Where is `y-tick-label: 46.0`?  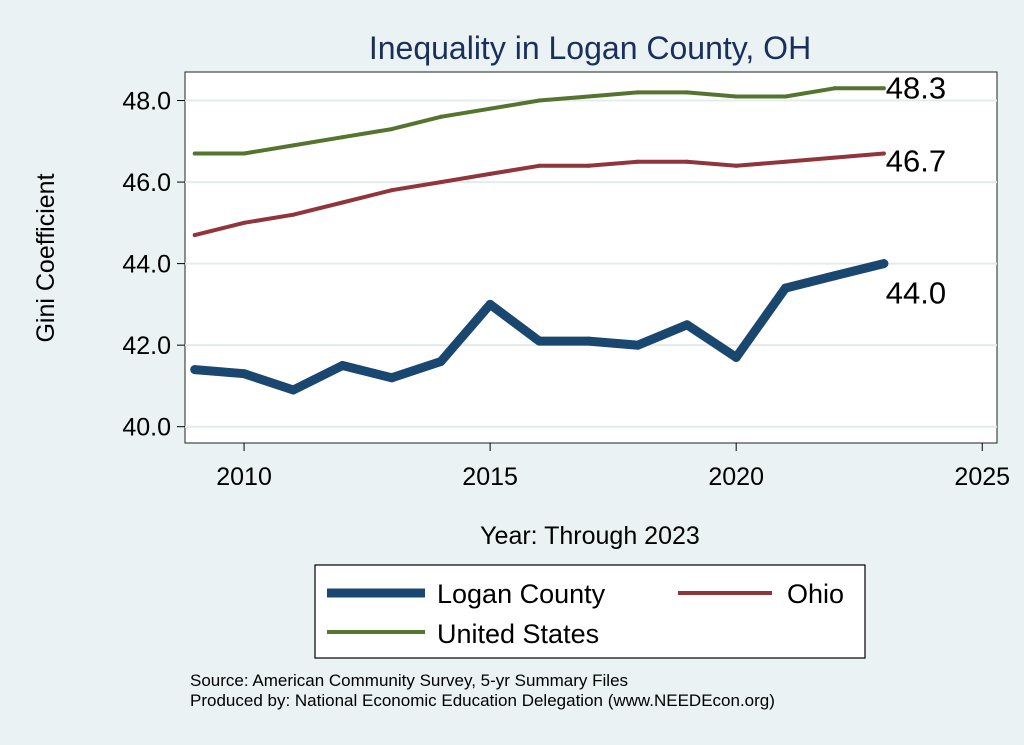
y-tick-label: 46.0 is located at coordinates (146, 183).